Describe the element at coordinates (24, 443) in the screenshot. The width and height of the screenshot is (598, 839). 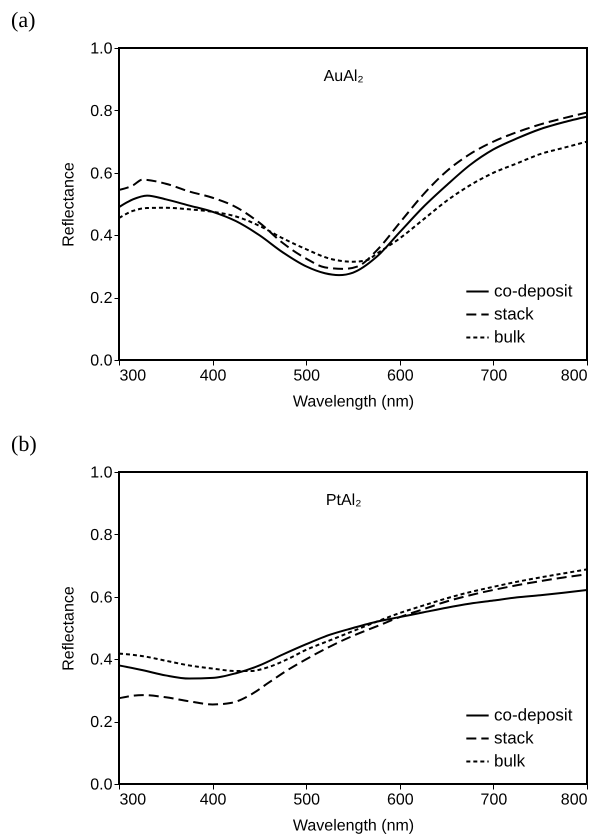
I see `chart-title: (b)` at that location.